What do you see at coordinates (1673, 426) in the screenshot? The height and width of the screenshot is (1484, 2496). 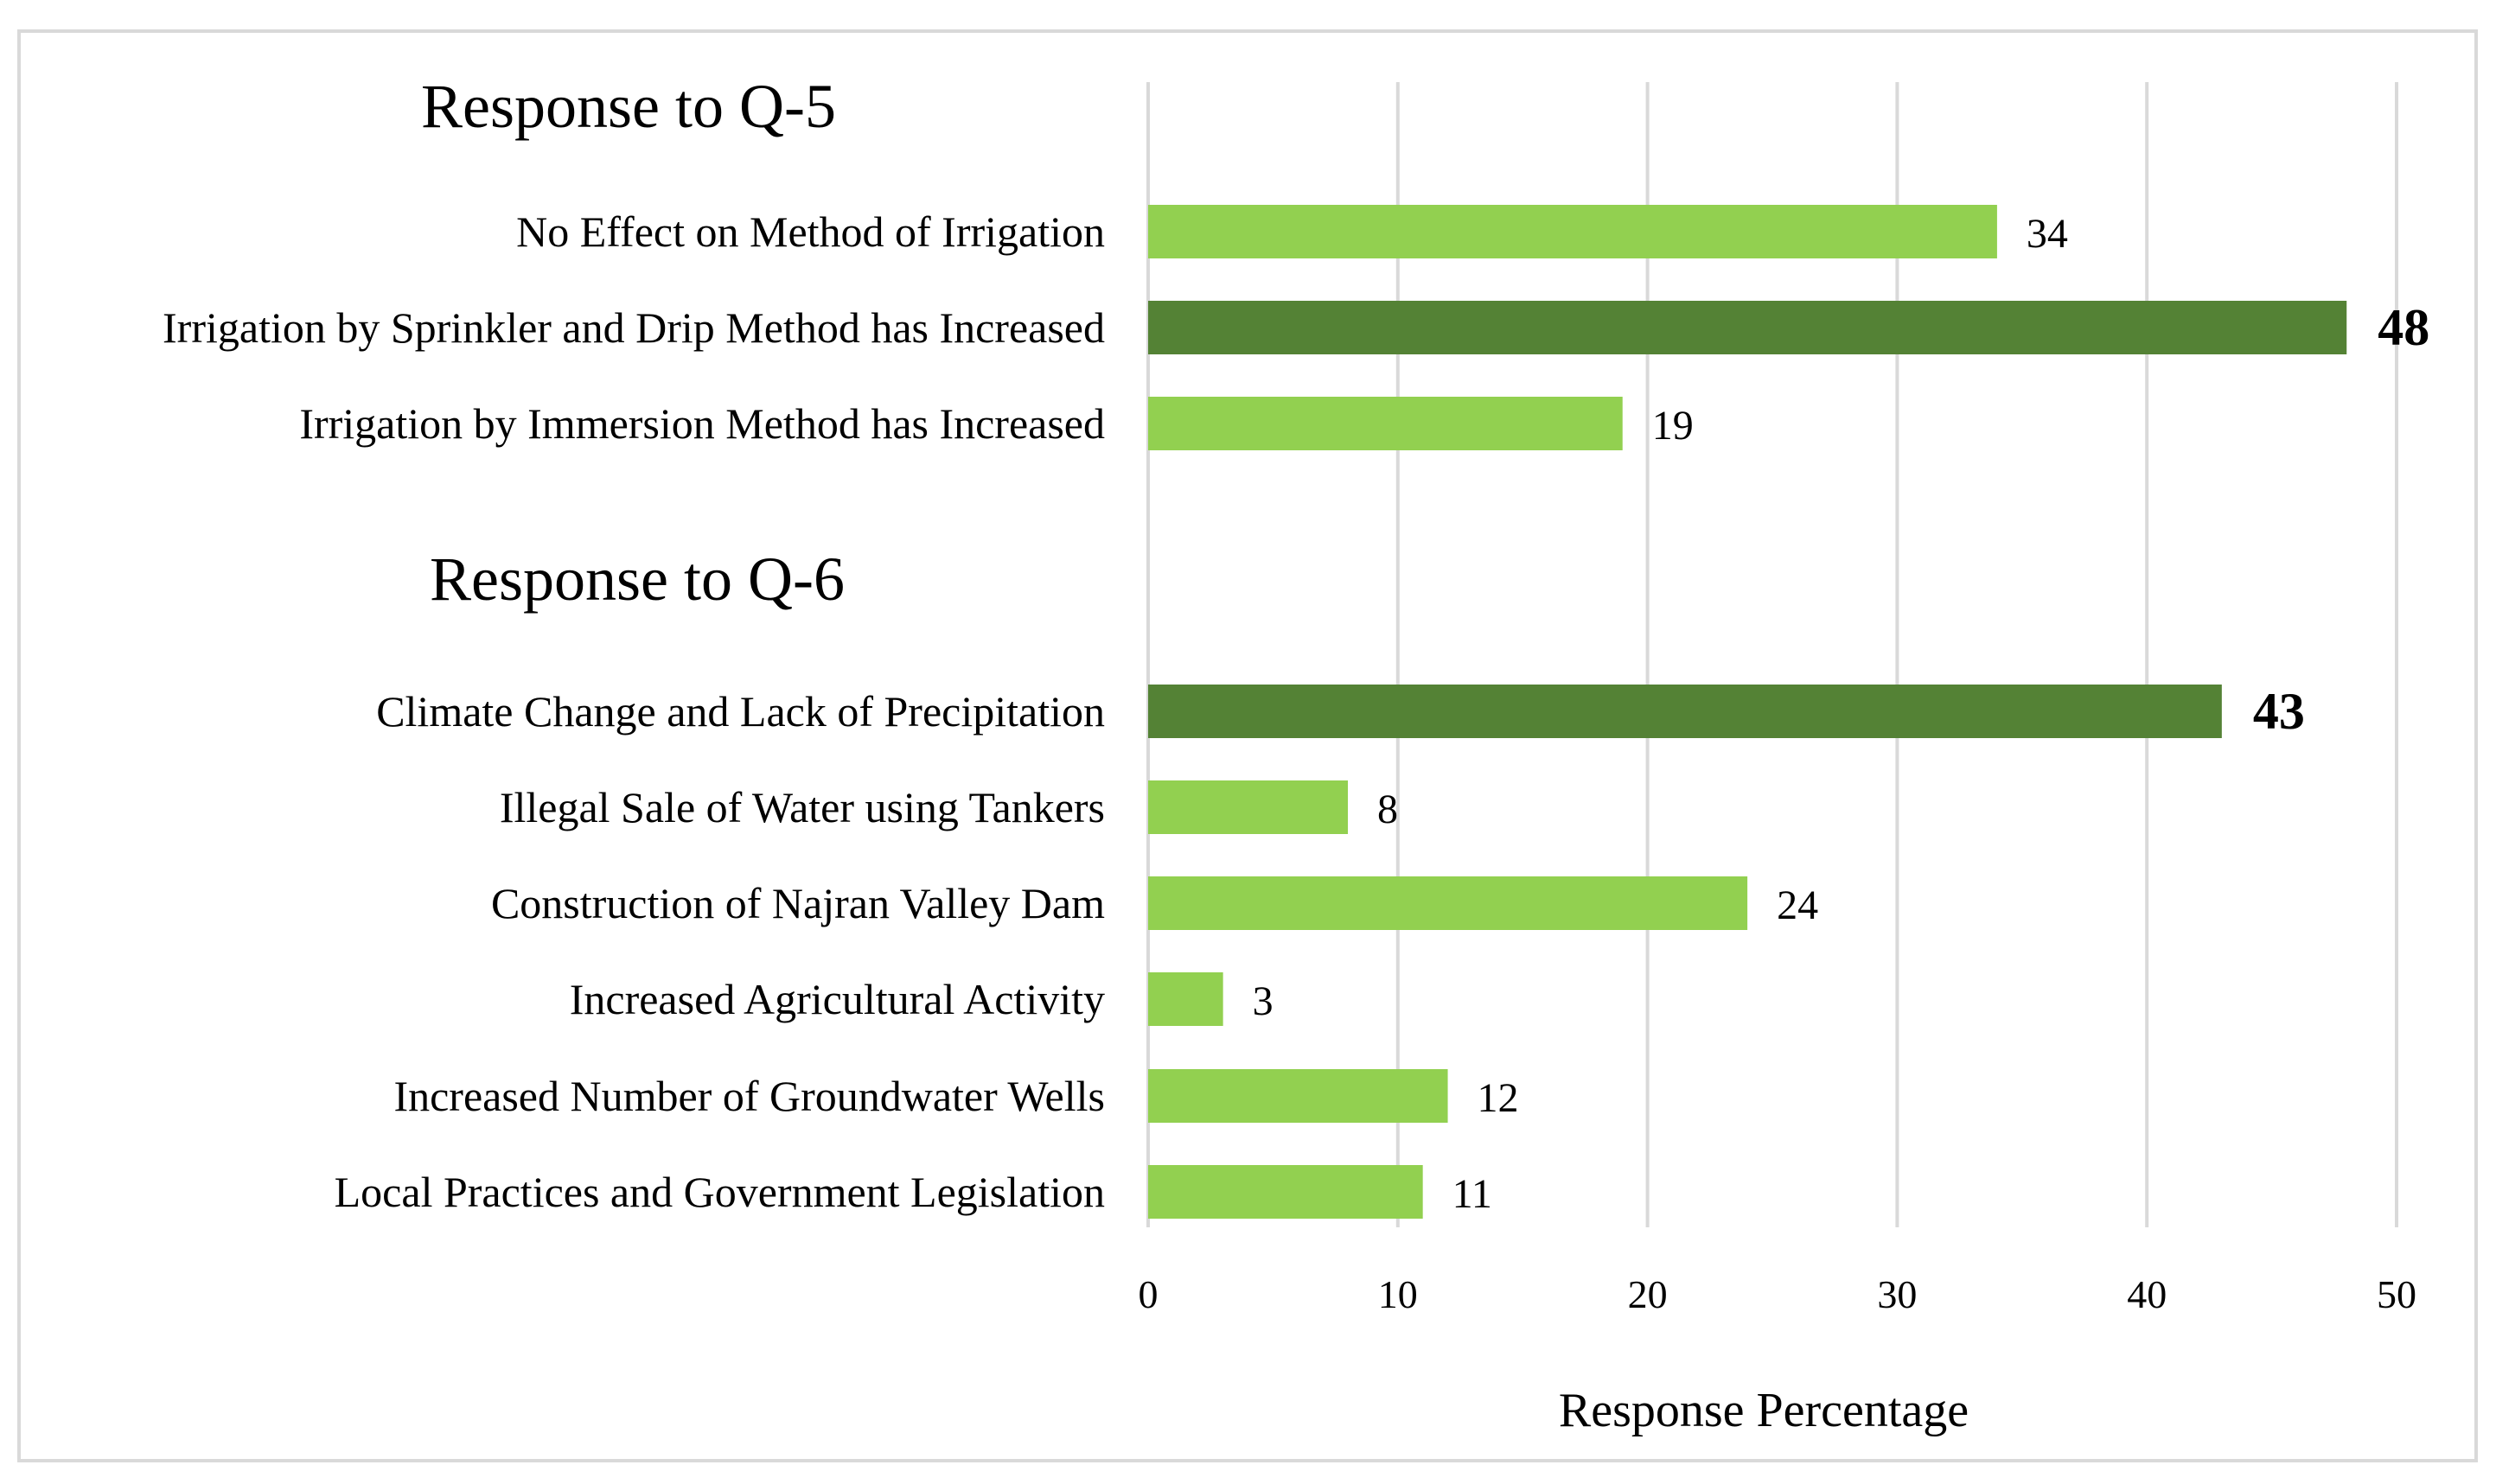 I see `data-label-q5-3: 19` at bounding box center [1673, 426].